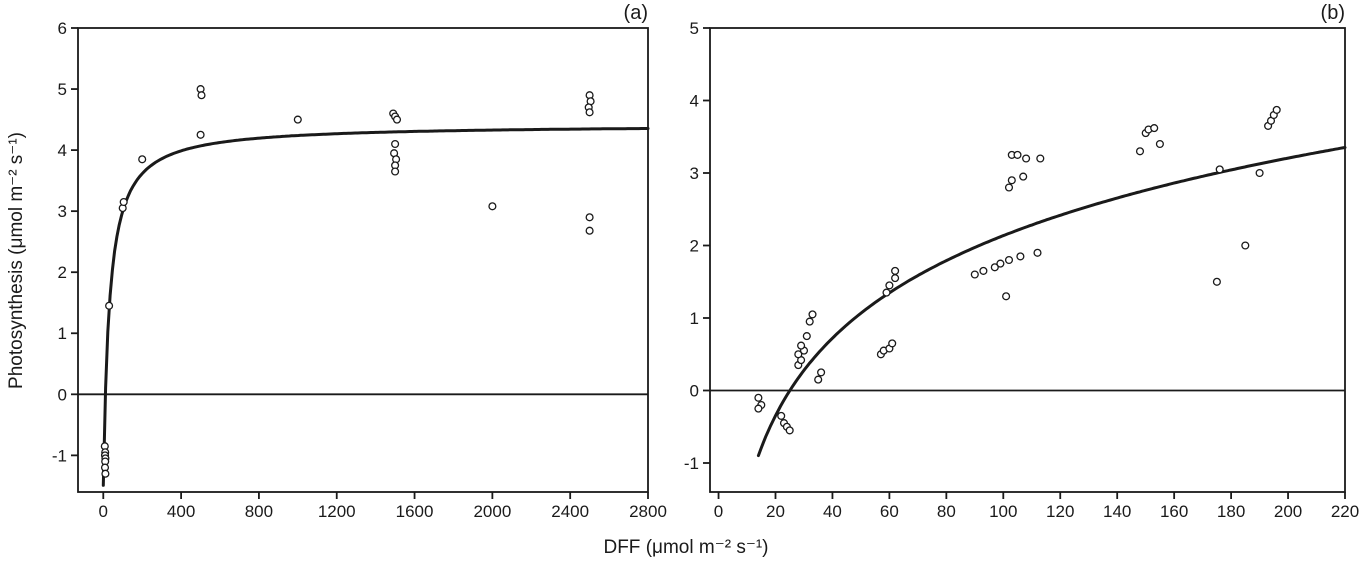 The image size is (1372, 568). I want to click on x-tick-label: 2400, so click(570, 511).